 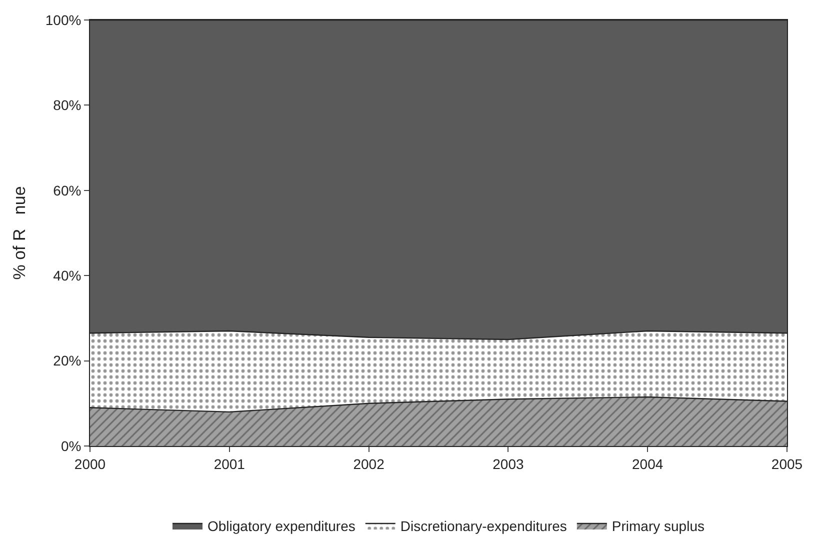 What do you see at coordinates (282, 526) in the screenshot?
I see `legend-label: Obligatory expenditures` at bounding box center [282, 526].